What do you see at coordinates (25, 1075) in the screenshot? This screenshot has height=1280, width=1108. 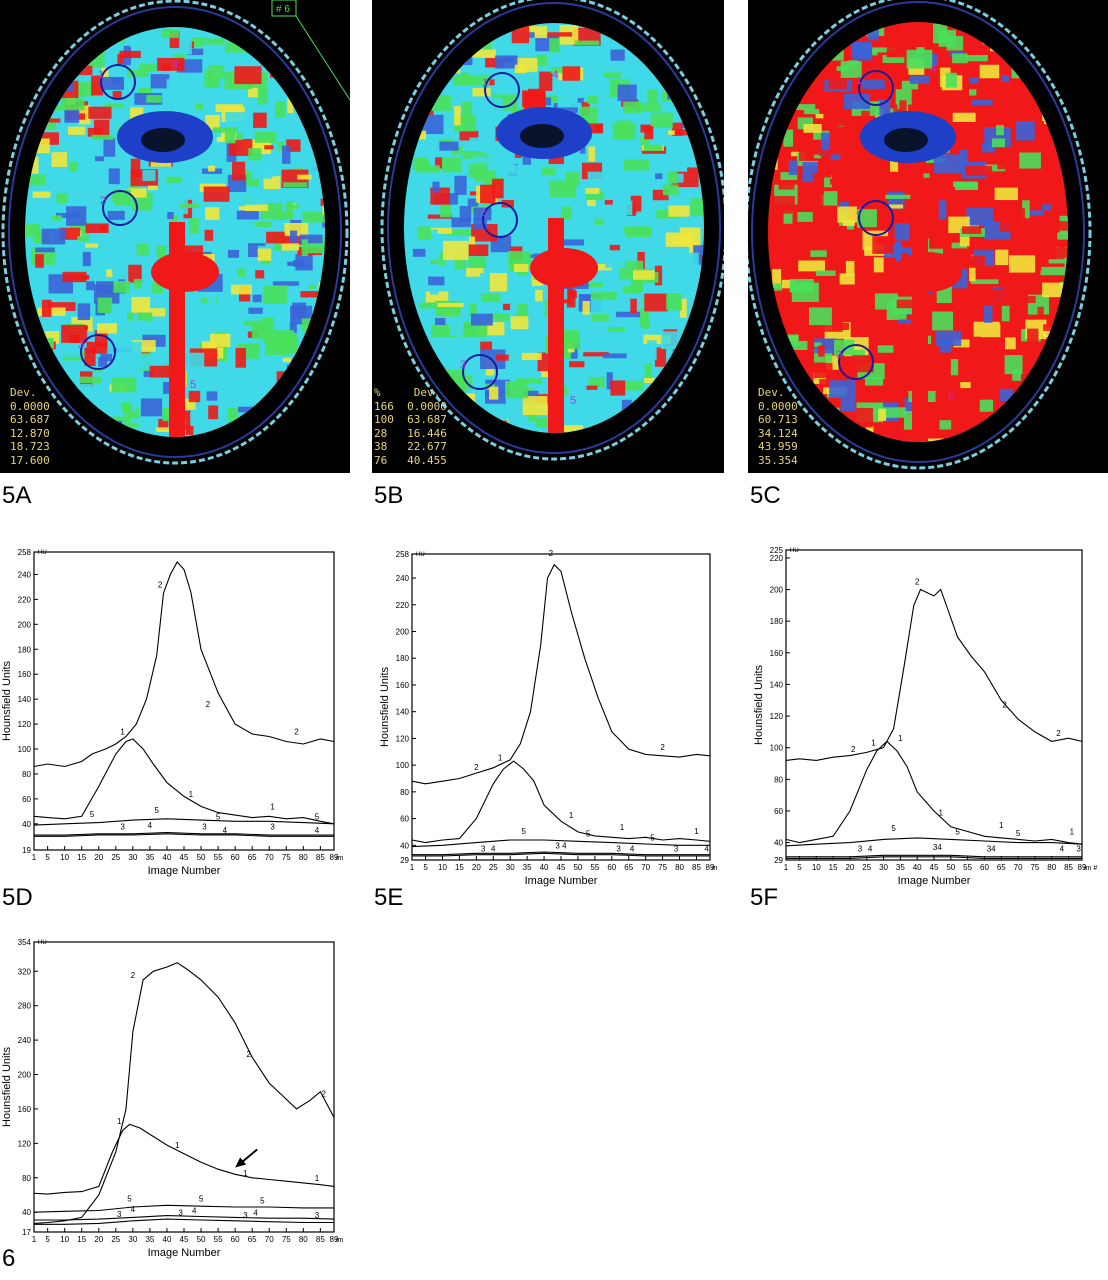 I see `y-tick-label: 200` at bounding box center [25, 1075].